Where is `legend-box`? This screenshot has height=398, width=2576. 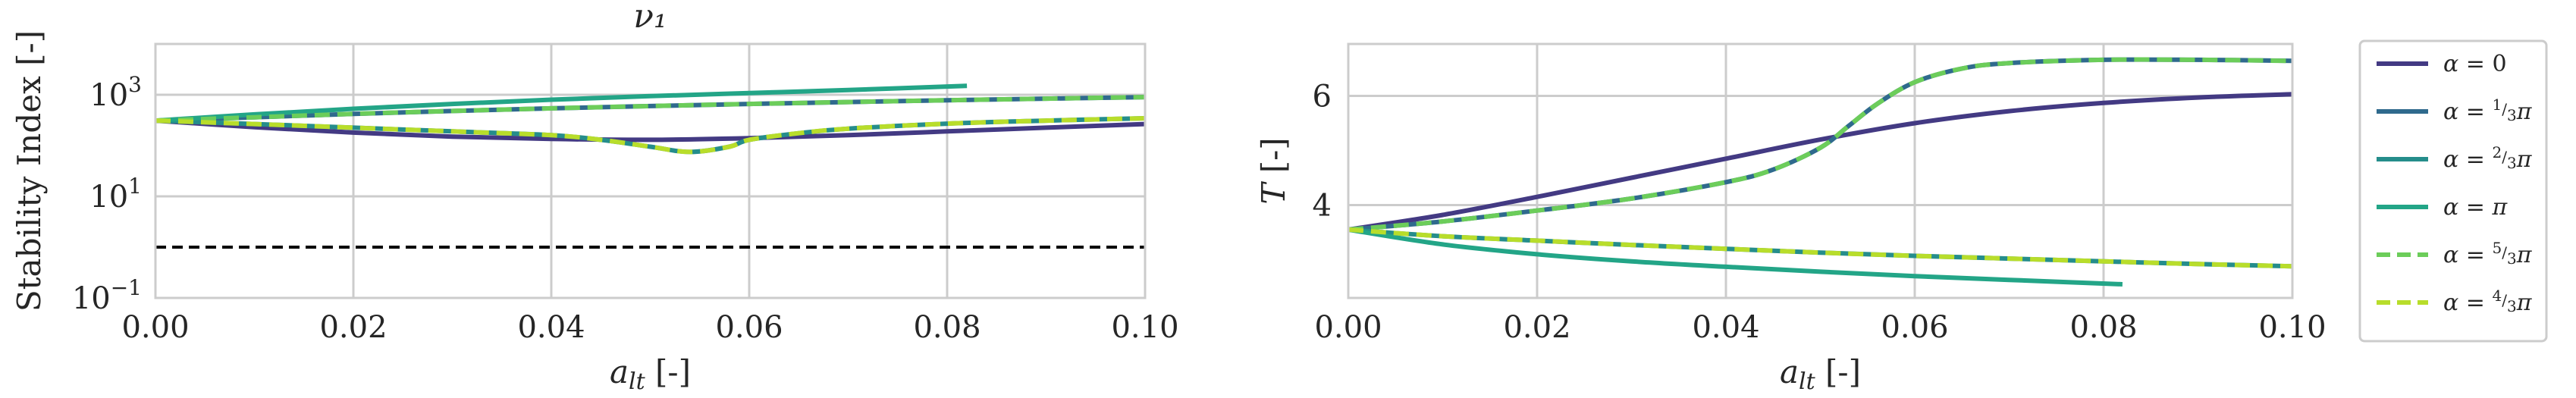 legend-box is located at coordinates (2453, 191).